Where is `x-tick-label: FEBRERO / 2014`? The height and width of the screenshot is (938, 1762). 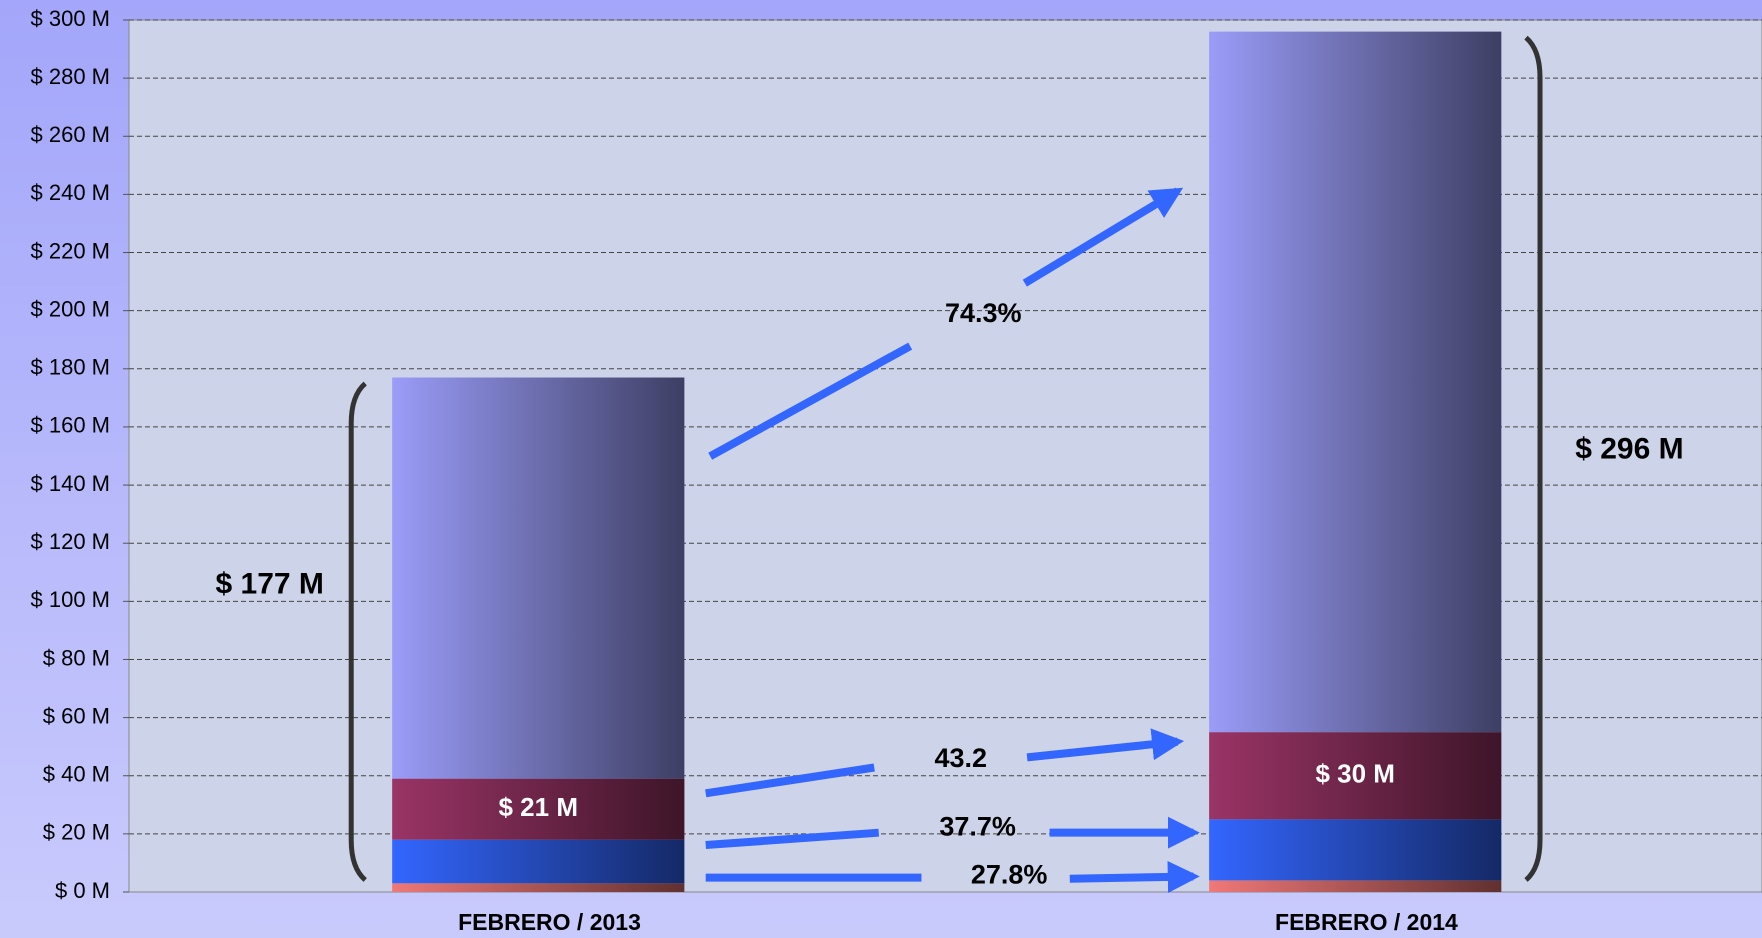
x-tick-label: FEBRERO / 2014 is located at coordinates (1366, 922).